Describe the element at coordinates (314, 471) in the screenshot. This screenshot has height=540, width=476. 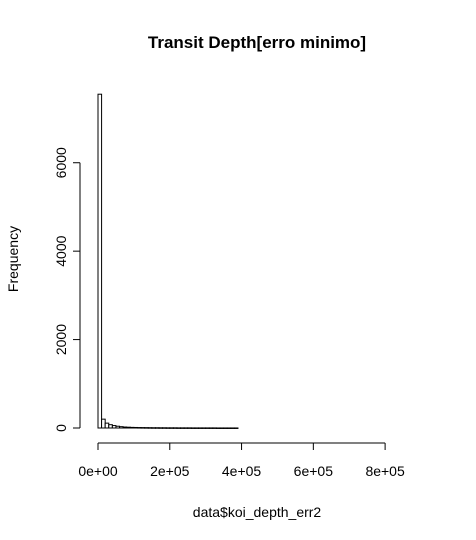
I see `x-tick-label: 6e+05` at that location.